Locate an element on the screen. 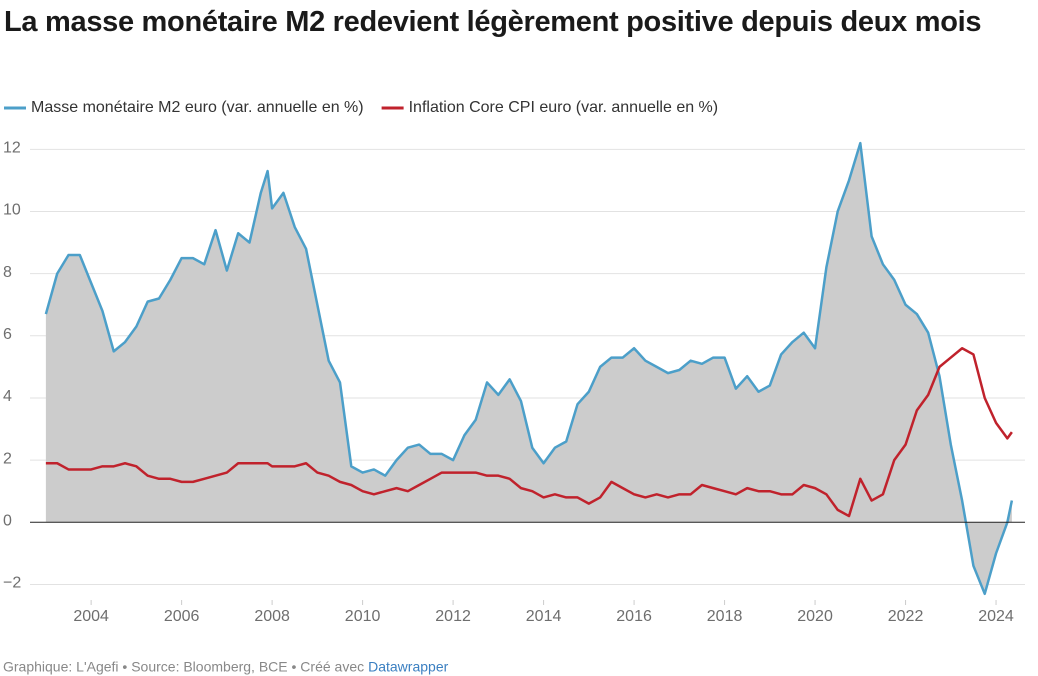  x-tick-label: 2022 is located at coordinates (906, 616).